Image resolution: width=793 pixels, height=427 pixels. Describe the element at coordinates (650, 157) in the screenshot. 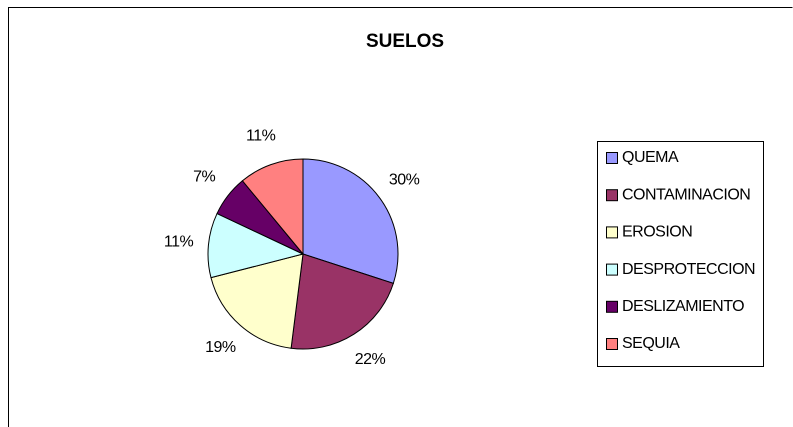

I see `legend-label: QUEMA` at that location.